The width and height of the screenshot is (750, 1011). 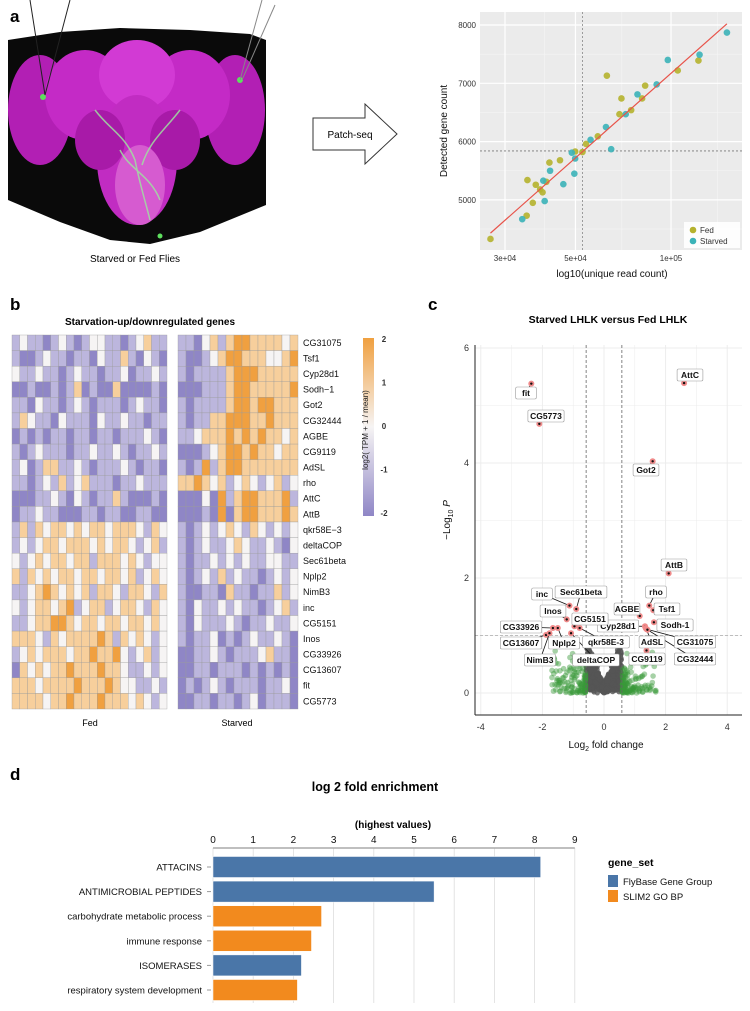 I want to click on x-tick-label: 3e+04, so click(x=505, y=258).